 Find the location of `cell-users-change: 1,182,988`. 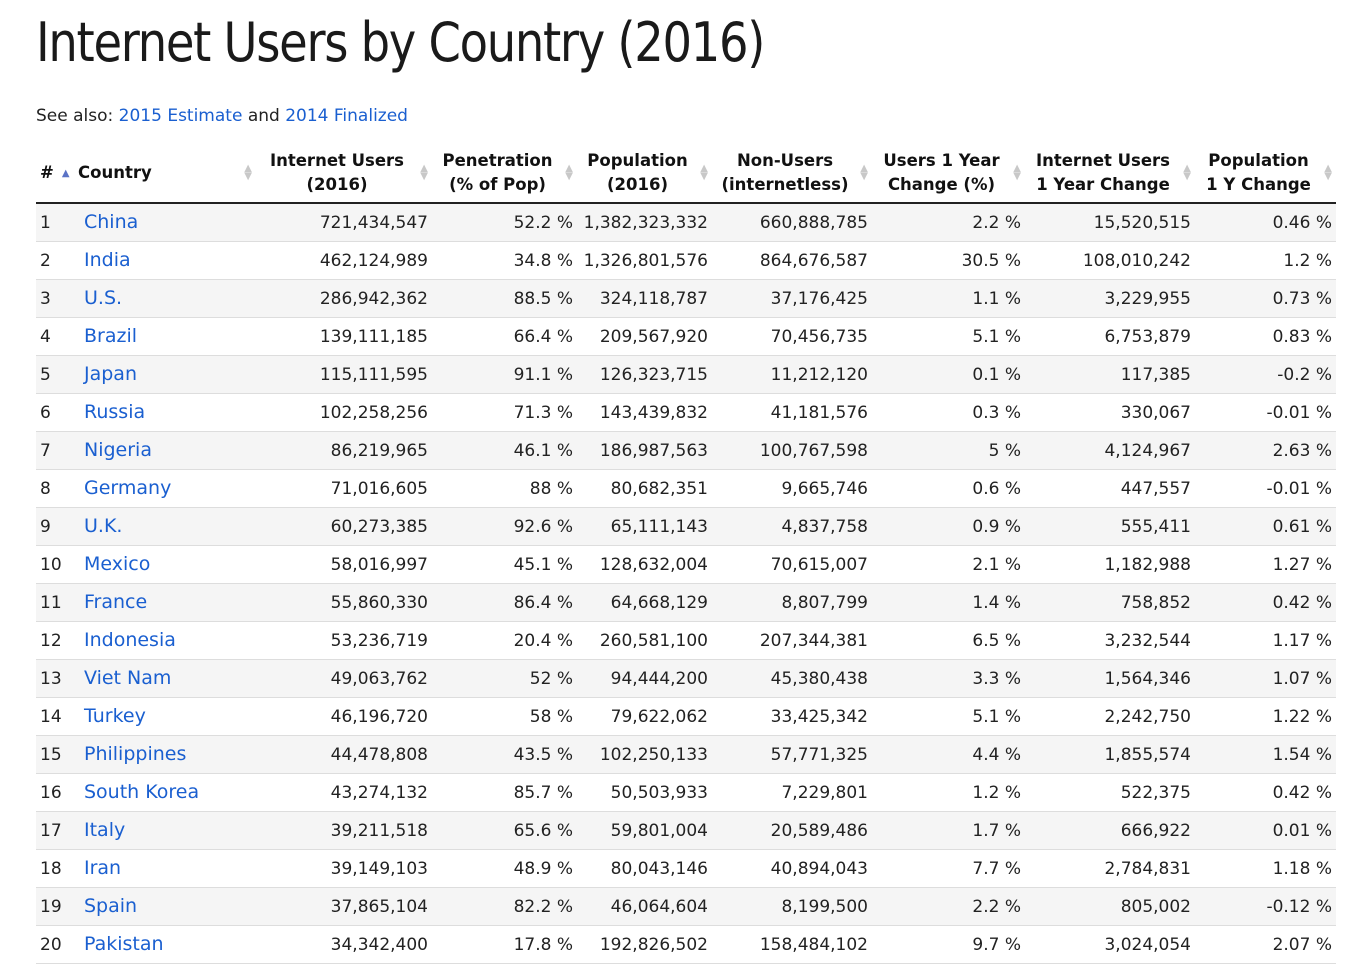

cell-users-change: 1,182,988 is located at coordinates (1110, 564).